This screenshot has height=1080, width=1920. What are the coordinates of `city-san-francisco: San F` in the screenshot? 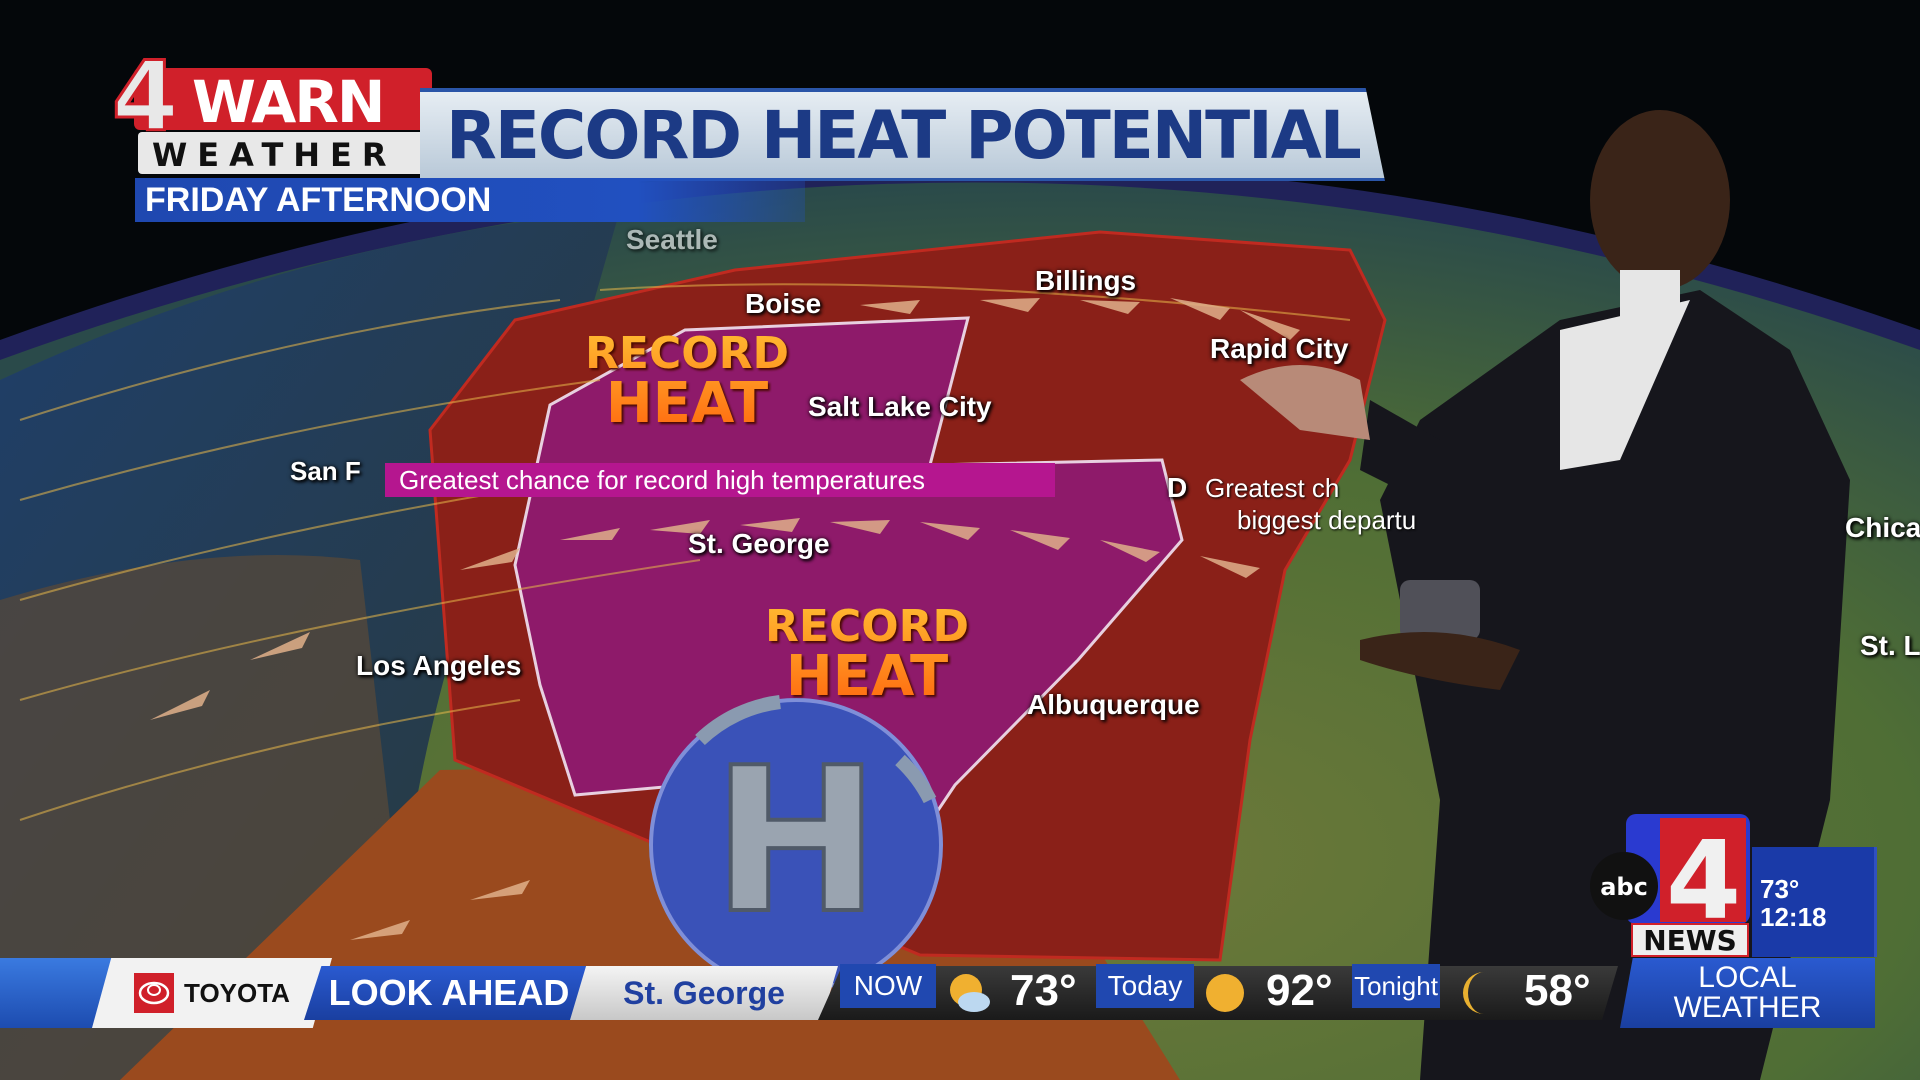 It's located at (325, 471).